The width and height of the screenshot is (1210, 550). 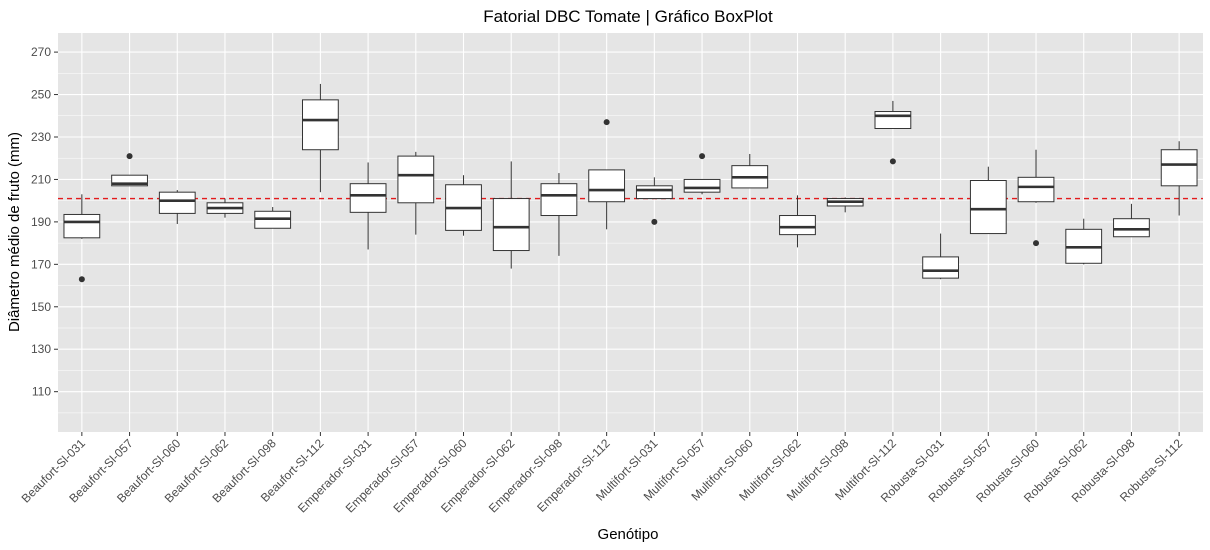 I want to click on y-tick-label: 210, so click(x=41, y=179).